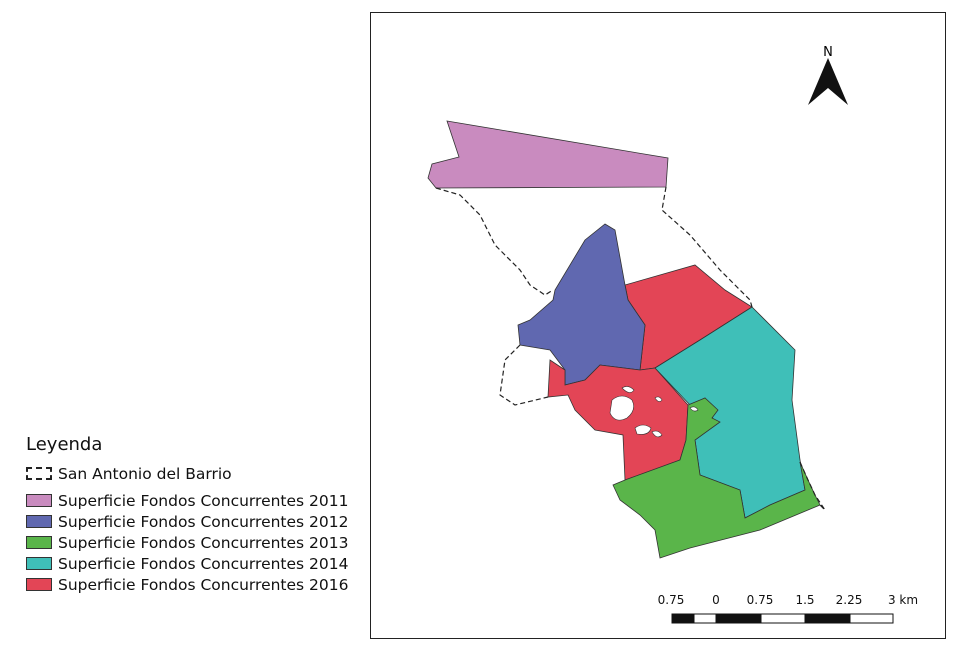 The image size is (964, 653). I want to click on area-2011, so click(548, 154).